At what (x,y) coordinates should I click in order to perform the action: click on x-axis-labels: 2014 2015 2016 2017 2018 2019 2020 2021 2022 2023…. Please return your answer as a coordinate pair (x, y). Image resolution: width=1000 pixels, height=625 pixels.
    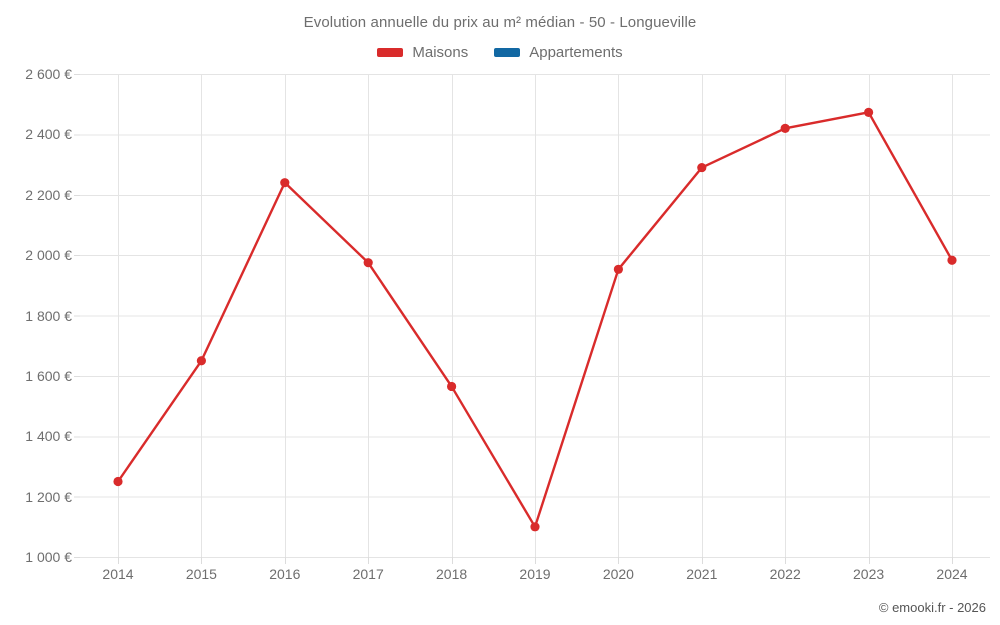
    Looking at the image, I should click on (535, 577).